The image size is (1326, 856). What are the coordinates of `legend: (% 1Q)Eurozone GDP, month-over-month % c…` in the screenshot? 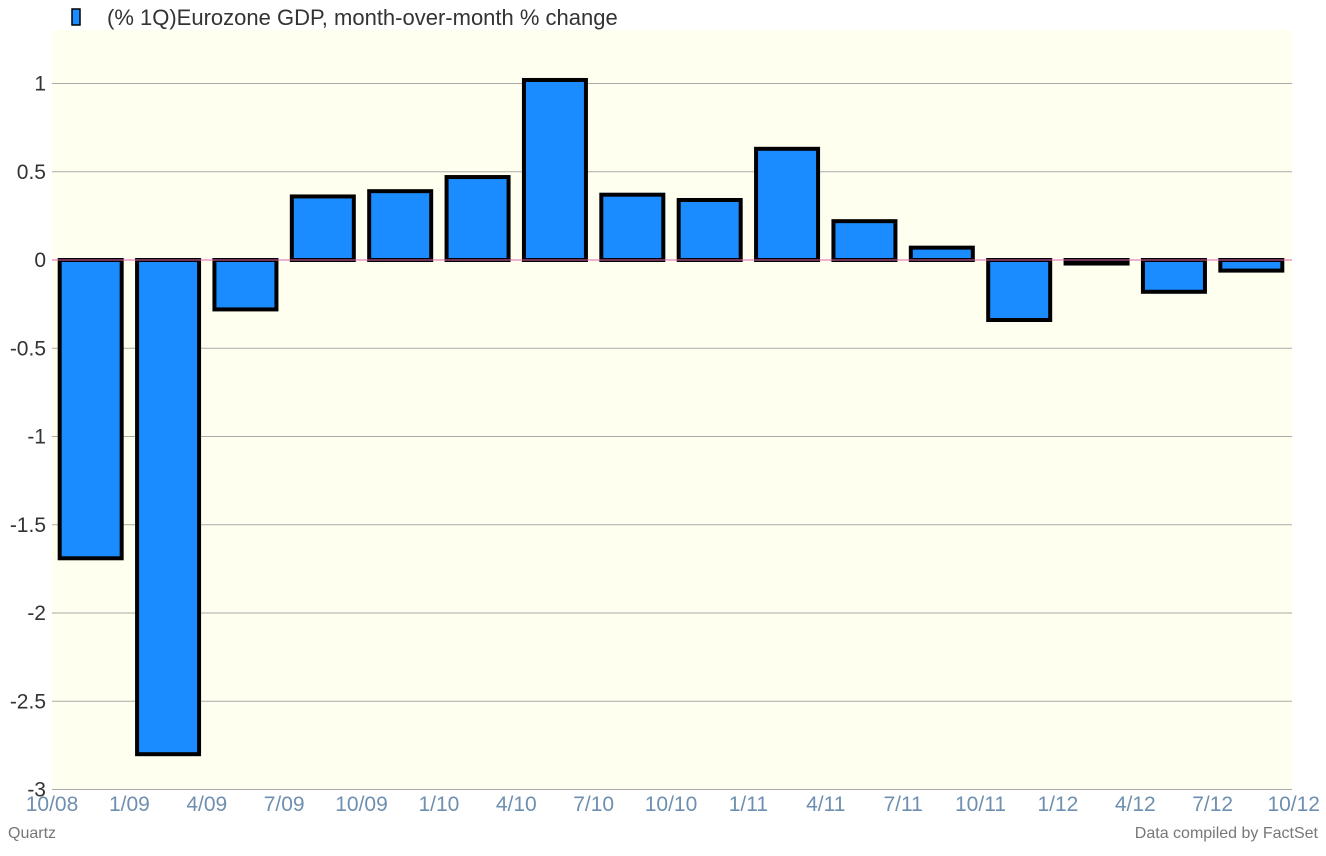 It's located at (344, 17).